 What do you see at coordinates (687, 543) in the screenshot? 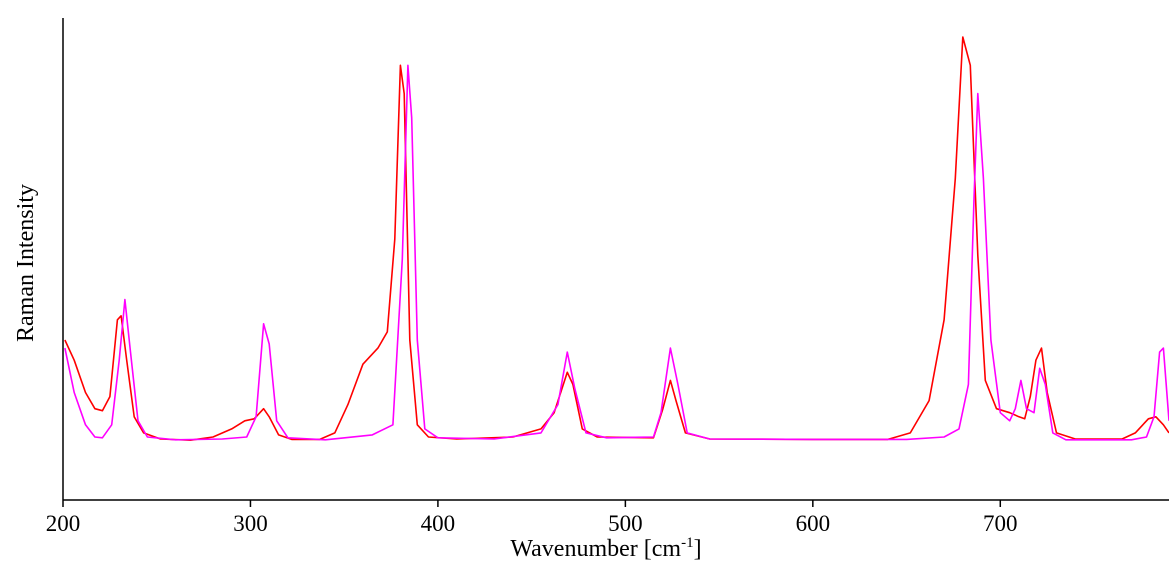
I see `x-axis-label-superscript: -1` at bounding box center [687, 543].